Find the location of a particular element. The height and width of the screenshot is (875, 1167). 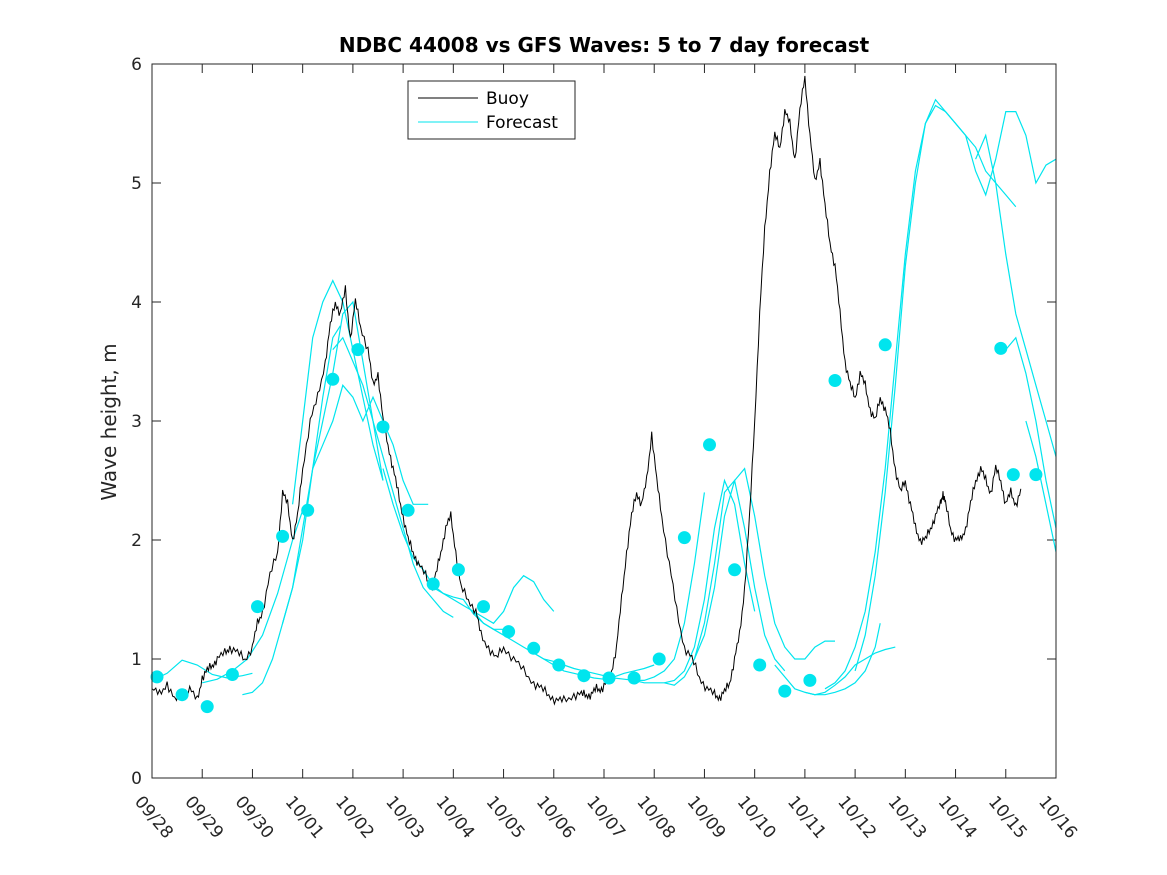

y-tick-labels: 0 1 2 3 4 5 6 is located at coordinates (136, 422).